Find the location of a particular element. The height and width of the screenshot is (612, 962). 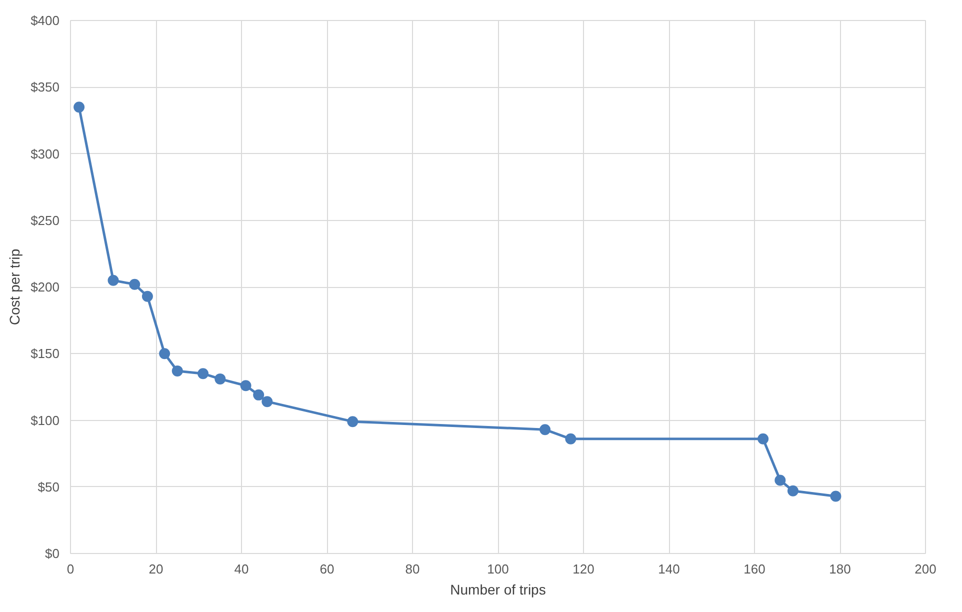

y-tick-label: $150 is located at coordinates (45, 354).